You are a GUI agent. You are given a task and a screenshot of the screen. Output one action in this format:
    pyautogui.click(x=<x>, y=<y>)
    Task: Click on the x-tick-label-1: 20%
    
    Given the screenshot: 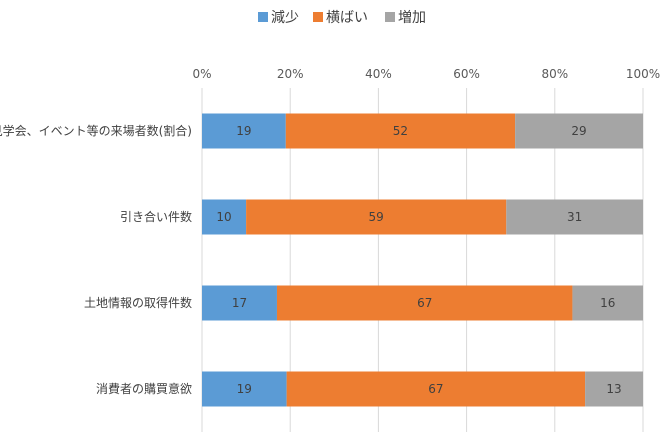 What is the action you would take?
    pyautogui.click(x=290, y=74)
    